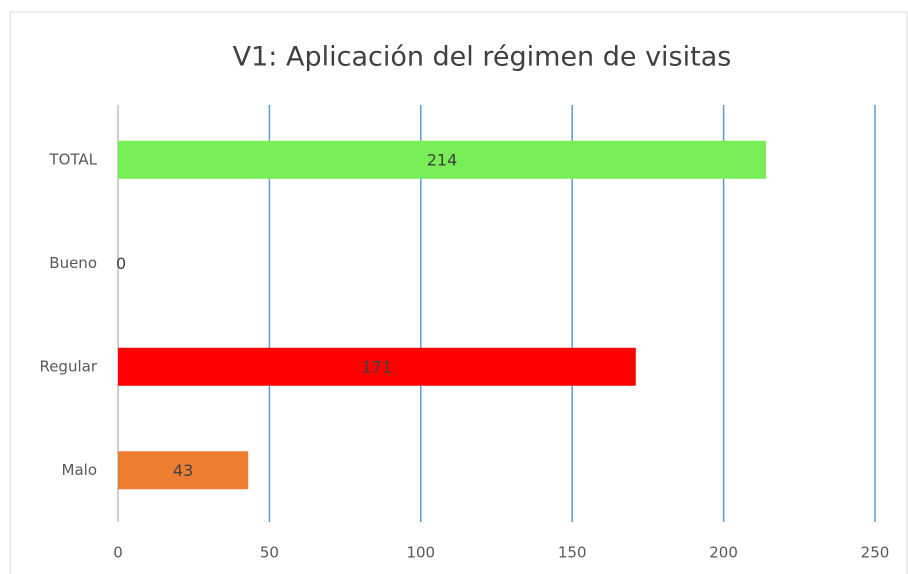 Image resolution: width=908 pixels, height=574 pixels. I want to click on data-label: 171, so click(377, 366).